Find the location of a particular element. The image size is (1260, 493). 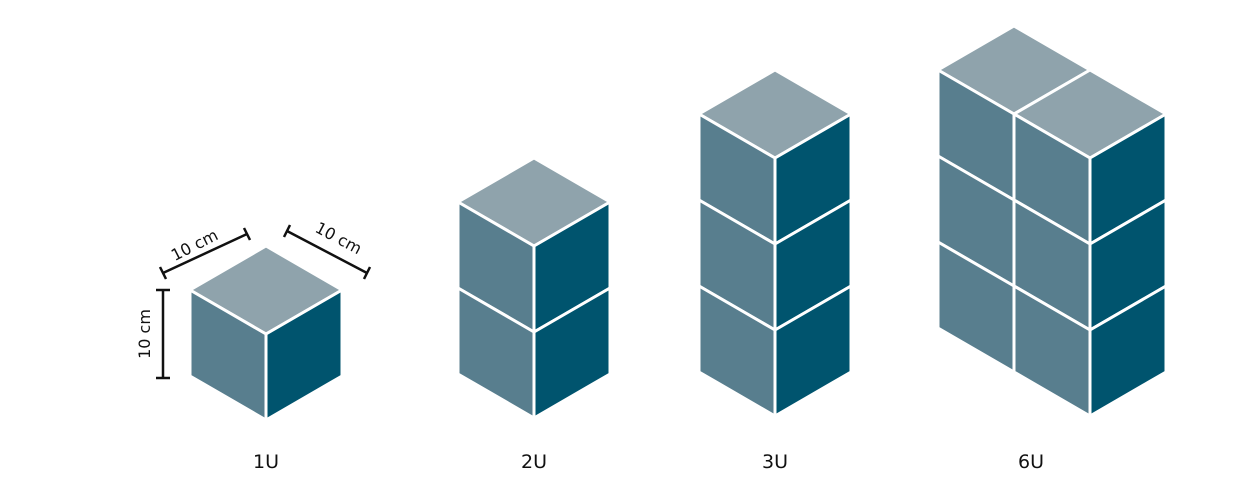

dimension-width-tick-end is located at coordinates (247, 234).